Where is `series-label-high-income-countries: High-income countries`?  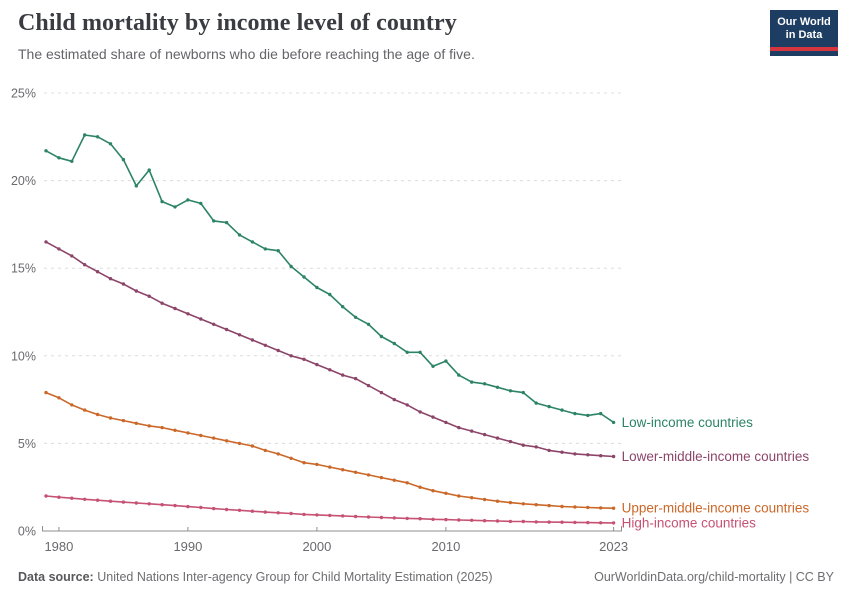
series-label-high-income-countries: High-income countries is located at coordinates (689, 522).